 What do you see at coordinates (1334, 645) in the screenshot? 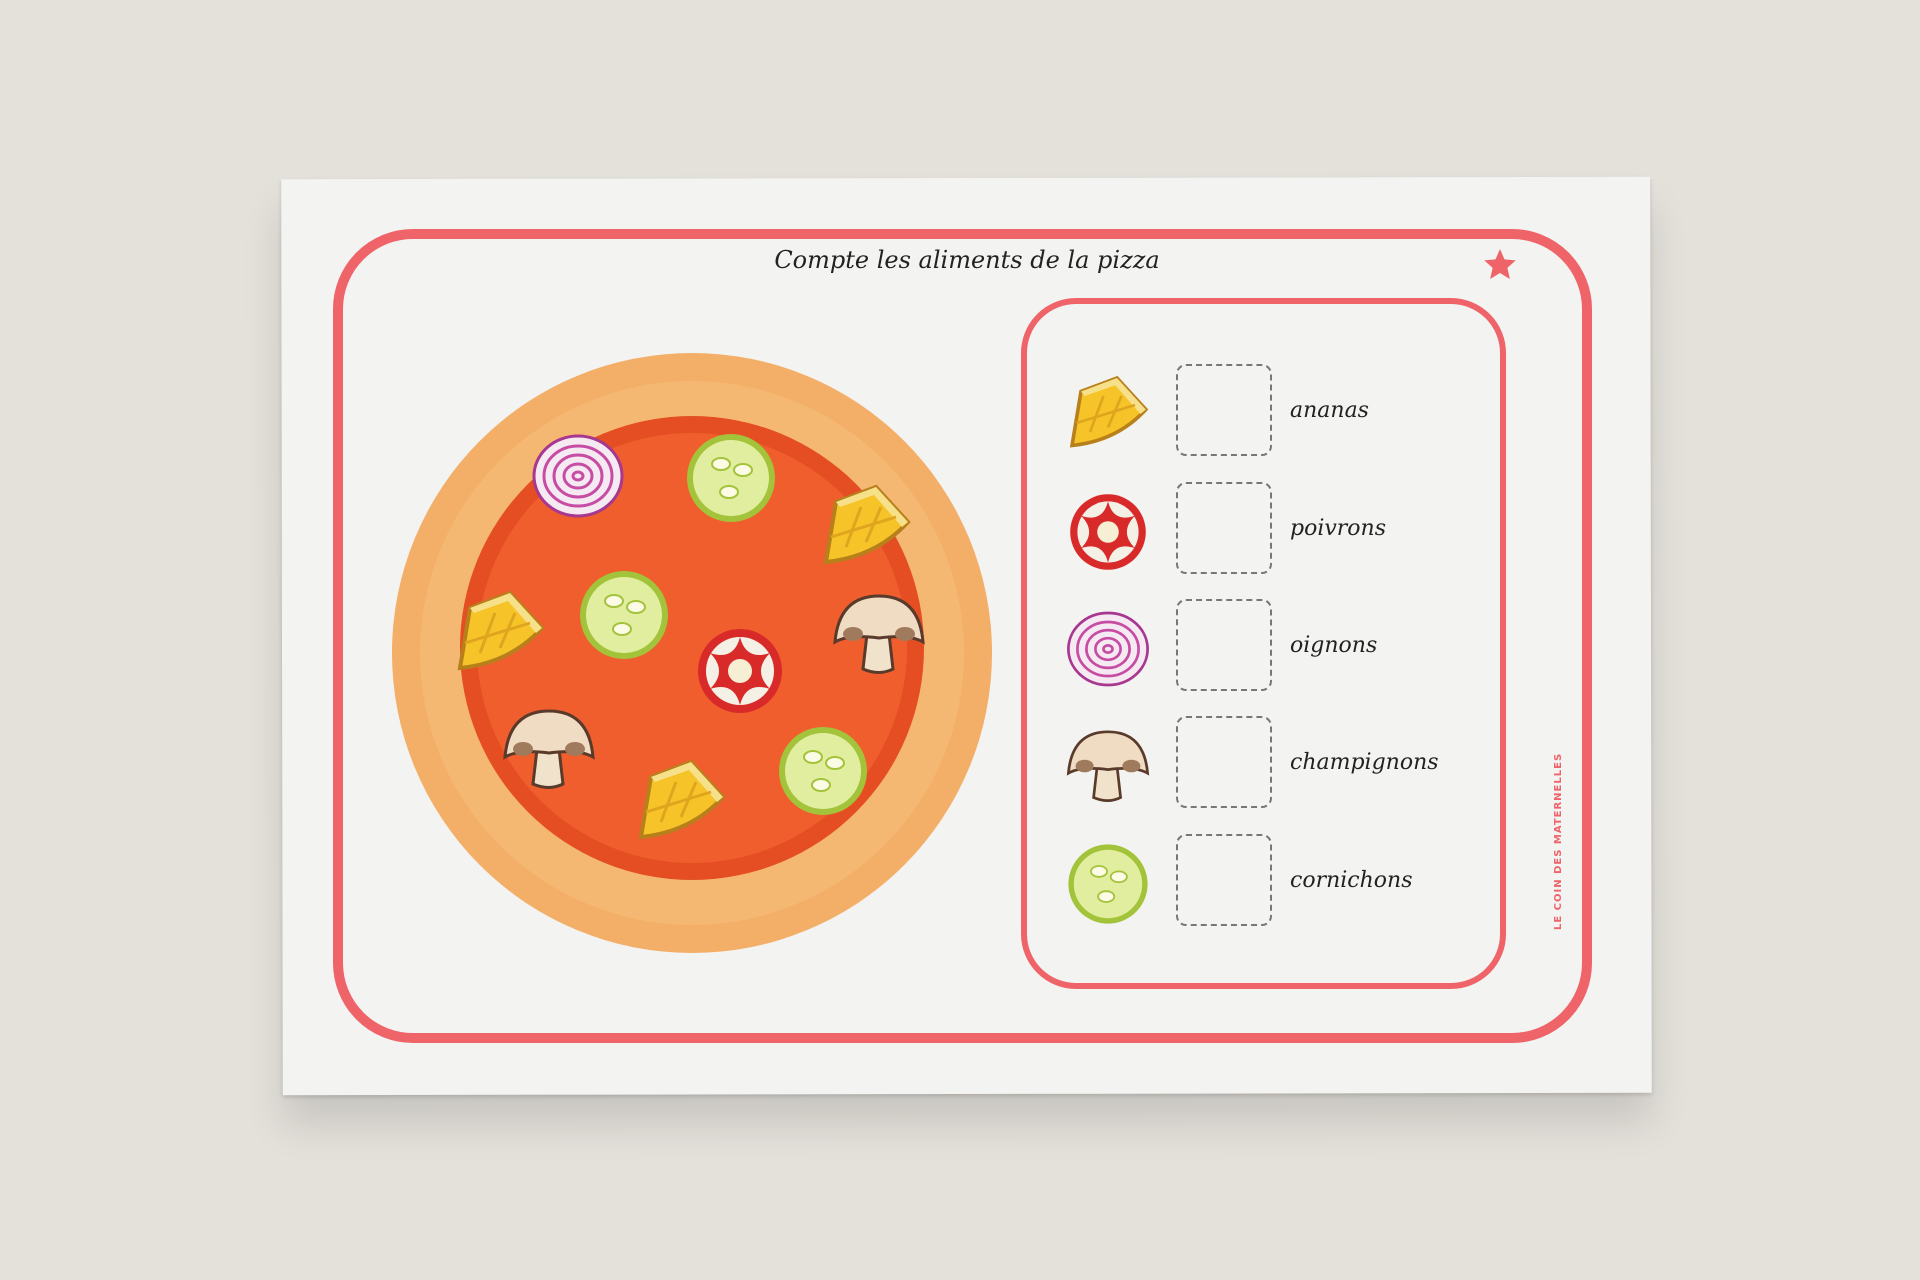
I see `item-label: oignons` at bounding box center [1334, 645].